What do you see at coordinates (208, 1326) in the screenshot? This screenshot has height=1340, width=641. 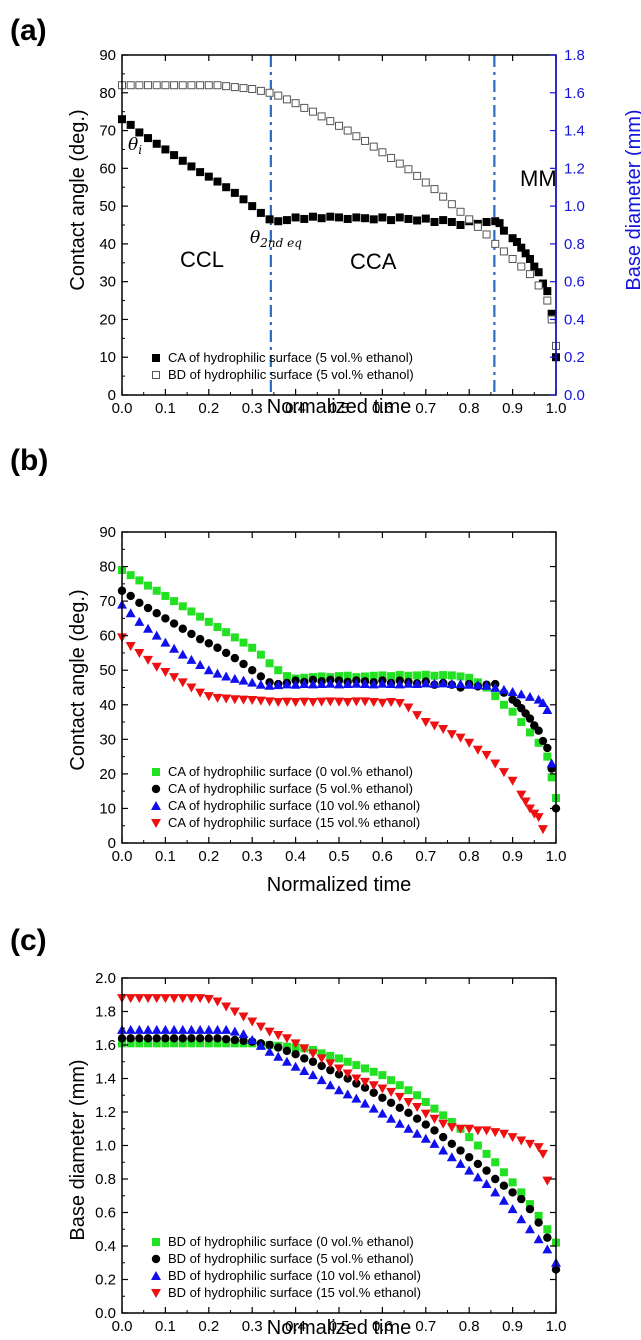 I see `x-tick-label: 0.2` at bounding box center [208, 1326].